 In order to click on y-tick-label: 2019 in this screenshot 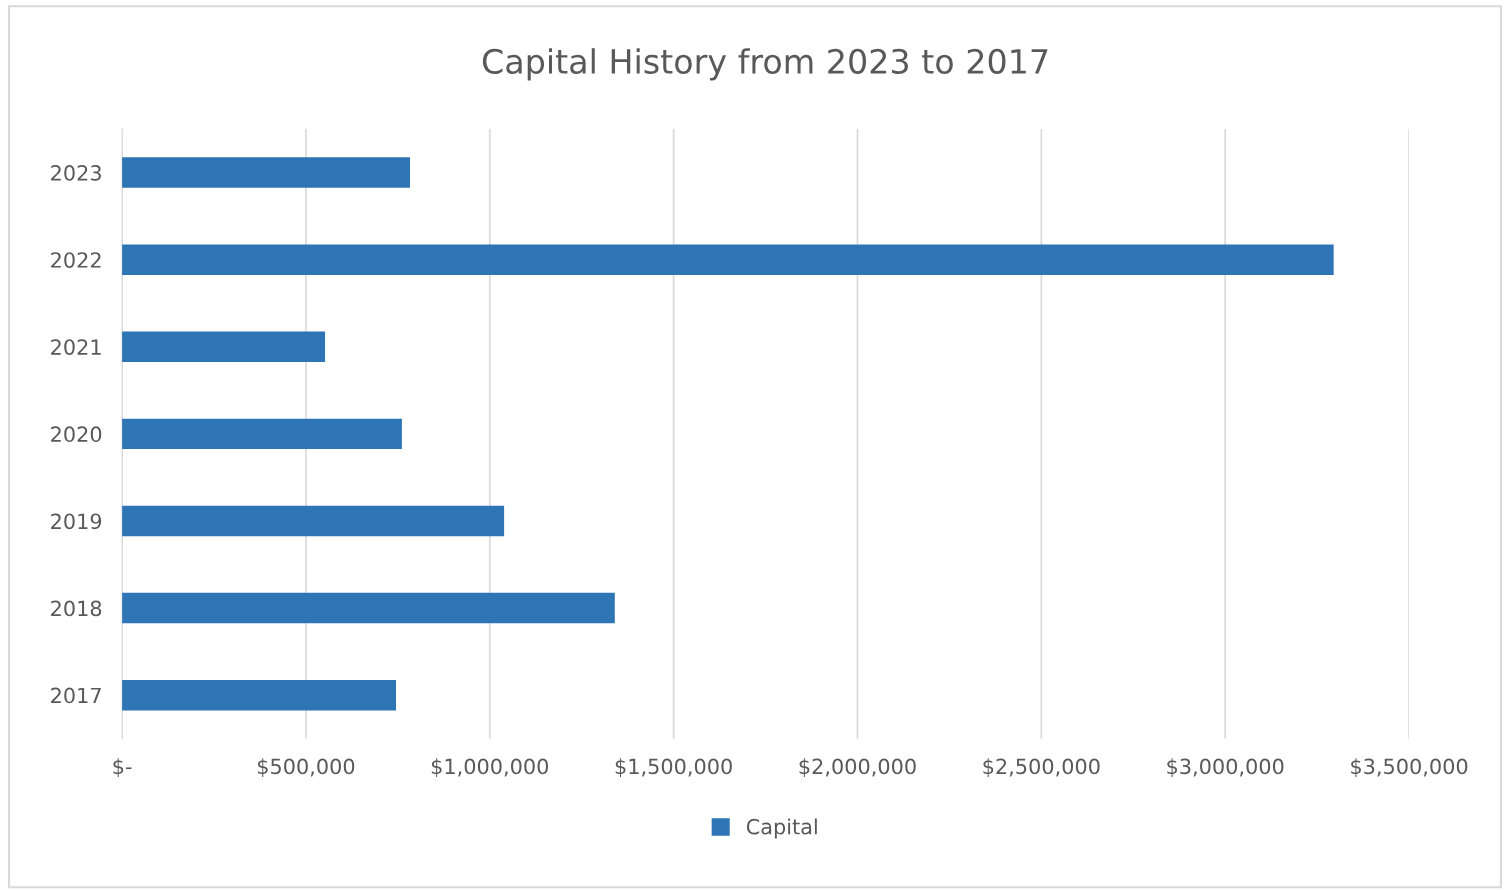, I will do `click(76, 521)`.